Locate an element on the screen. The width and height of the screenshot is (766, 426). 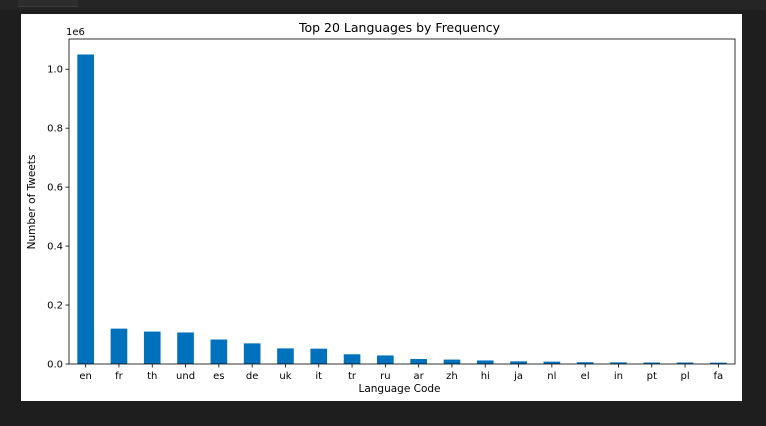
x-tick-label: th is located at coordinates (152, 376).